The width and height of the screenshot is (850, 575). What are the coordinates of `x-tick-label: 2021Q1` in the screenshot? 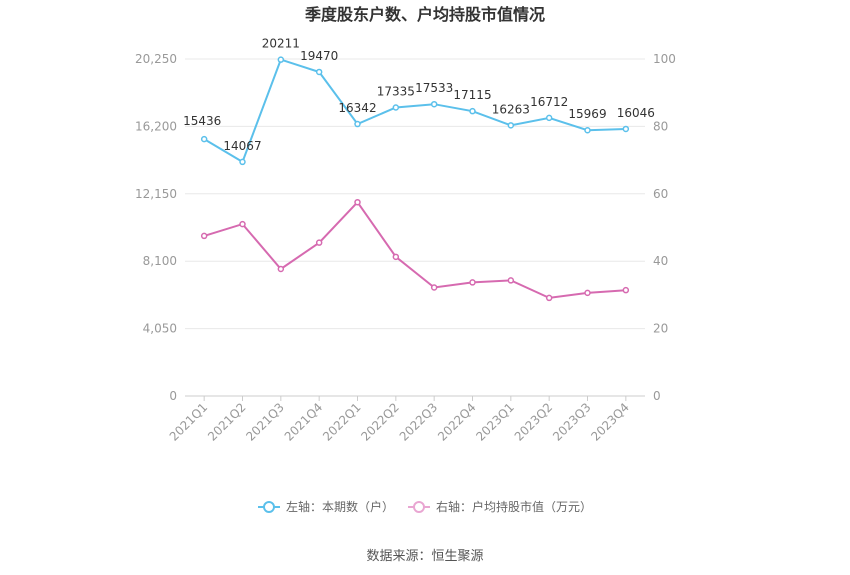 It's located at (189, 422).